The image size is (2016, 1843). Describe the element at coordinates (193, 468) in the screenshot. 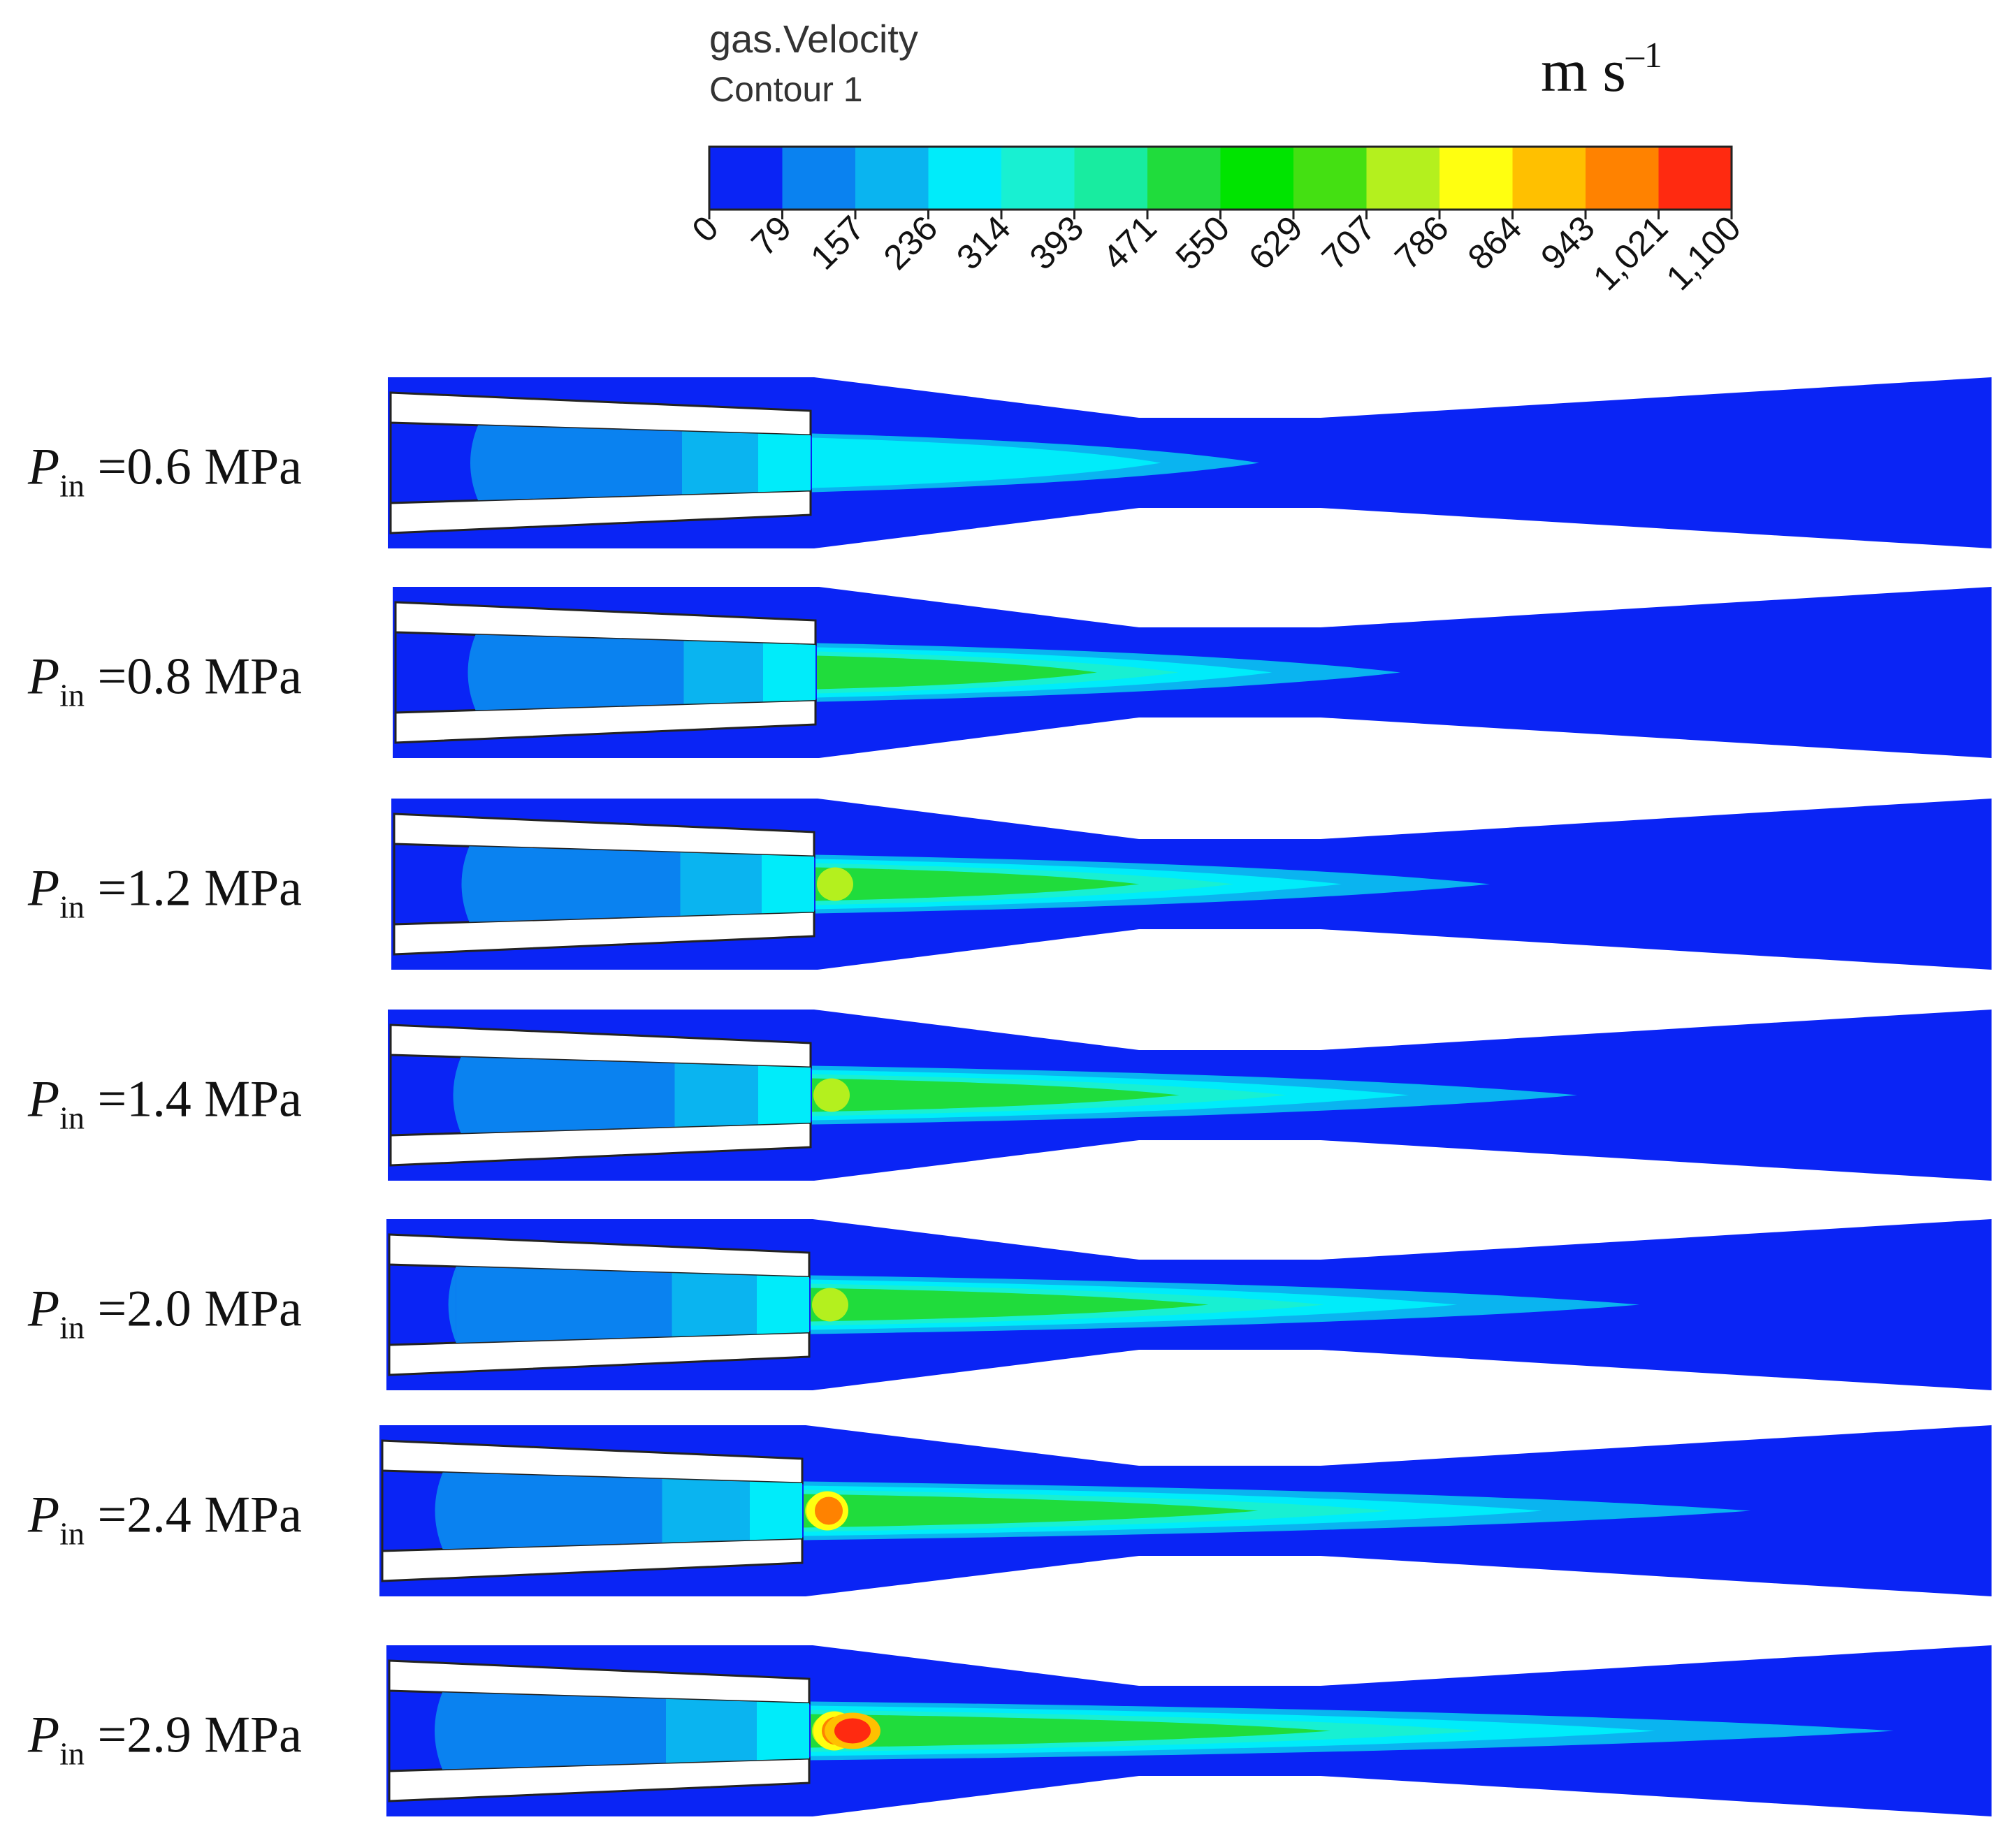

I see `pressure-label-value: =0.6 MPa` at that location.